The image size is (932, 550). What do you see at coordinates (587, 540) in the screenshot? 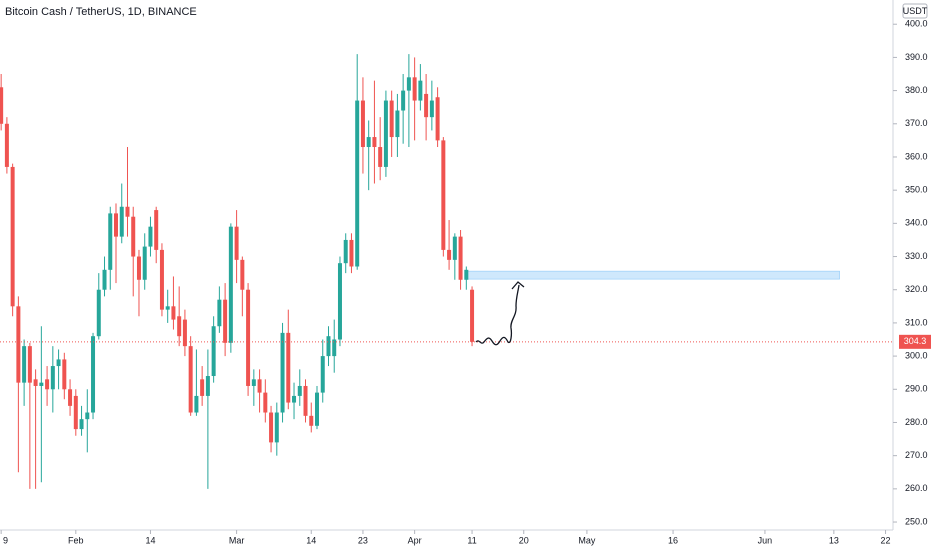
I see `x-tick-label: May` at bounding box center [587, 540].